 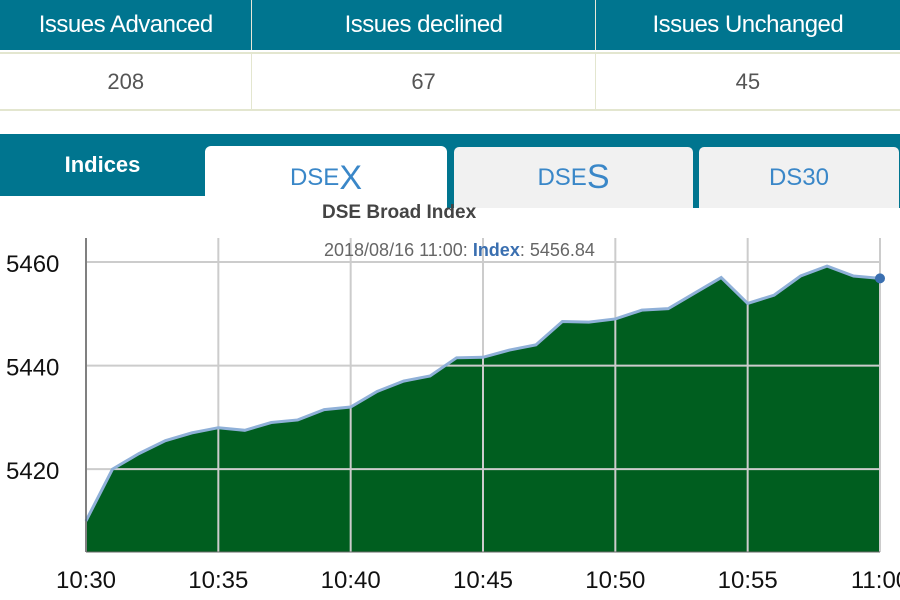 What do you see at coordinates (126, 81) in the screenshot?
I see `value-issues-advanced: 208` at bounding box center [126, 81].